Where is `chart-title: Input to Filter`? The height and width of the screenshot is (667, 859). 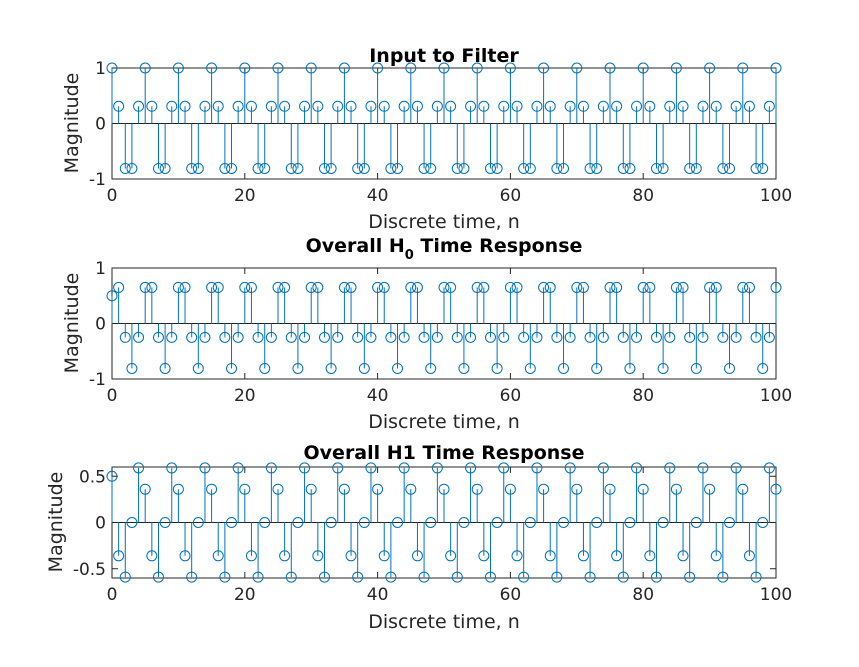
chart-title: Input to Filter is located at coordinates (444, 56).